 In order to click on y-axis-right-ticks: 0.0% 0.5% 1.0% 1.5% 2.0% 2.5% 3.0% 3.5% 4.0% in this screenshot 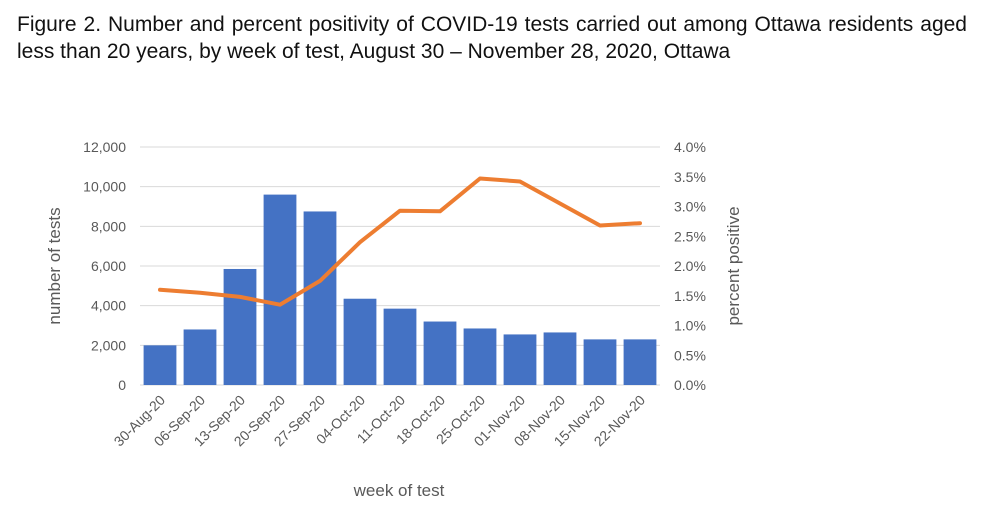, I will do `click(690, 266)`.